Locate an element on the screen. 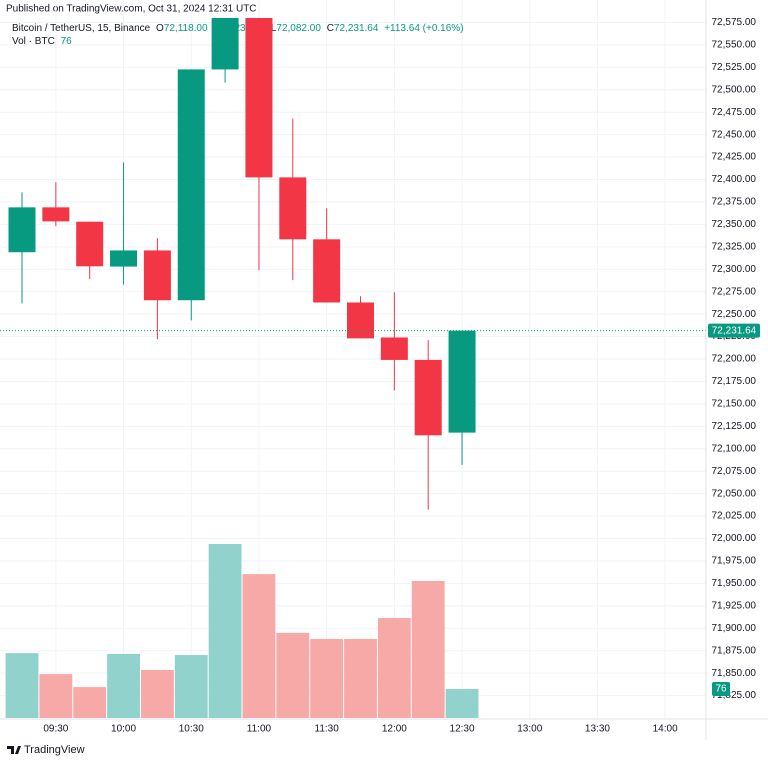  y-tick-label: 72,575.00 is located at coordinates (734, 22).